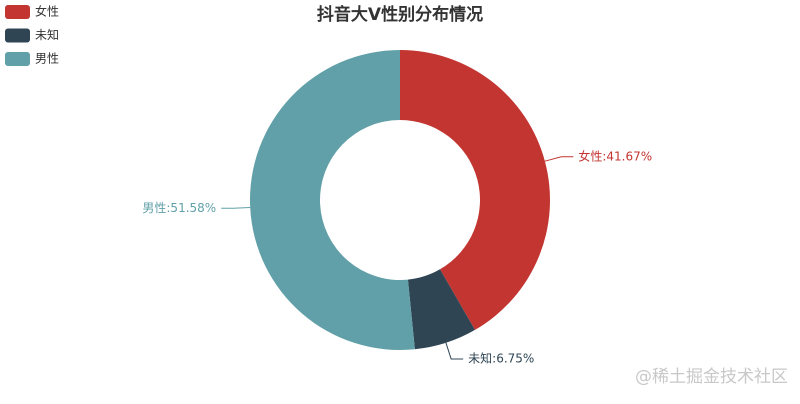  I want to click on watermark: @稀土掘金技术社区, so click(711, 377).